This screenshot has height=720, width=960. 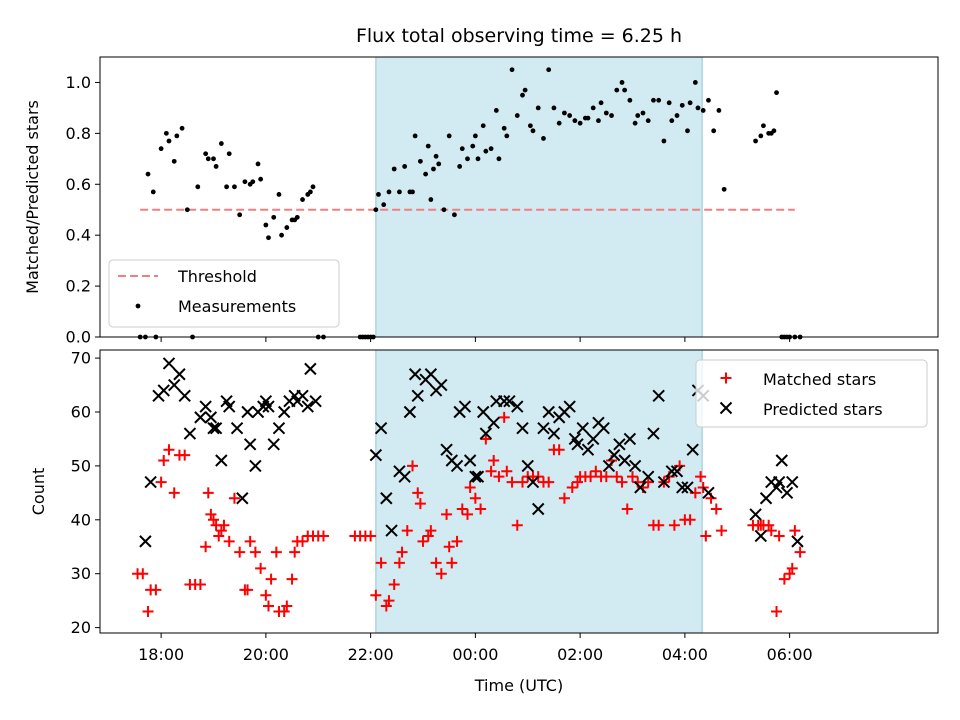 What do you see at coordinates (138, 306) in the screenshot?
I see `legend-measurements-swatch` at bounding box center [138, 306].